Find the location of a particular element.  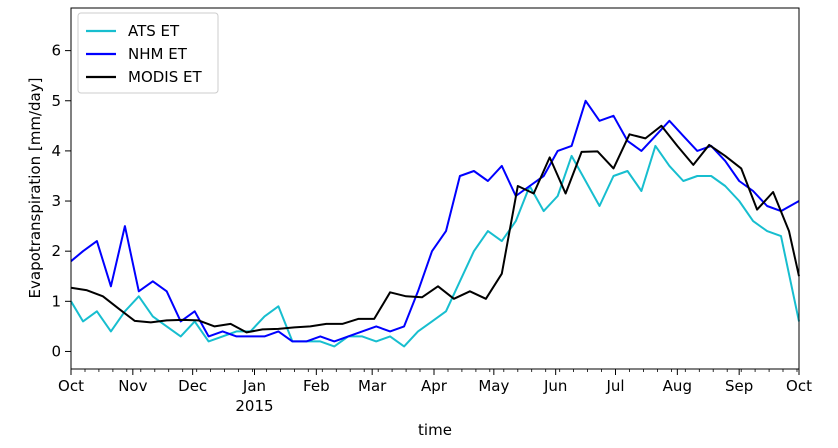

y-tick-label: 4 is located at coordinates (56, 151).